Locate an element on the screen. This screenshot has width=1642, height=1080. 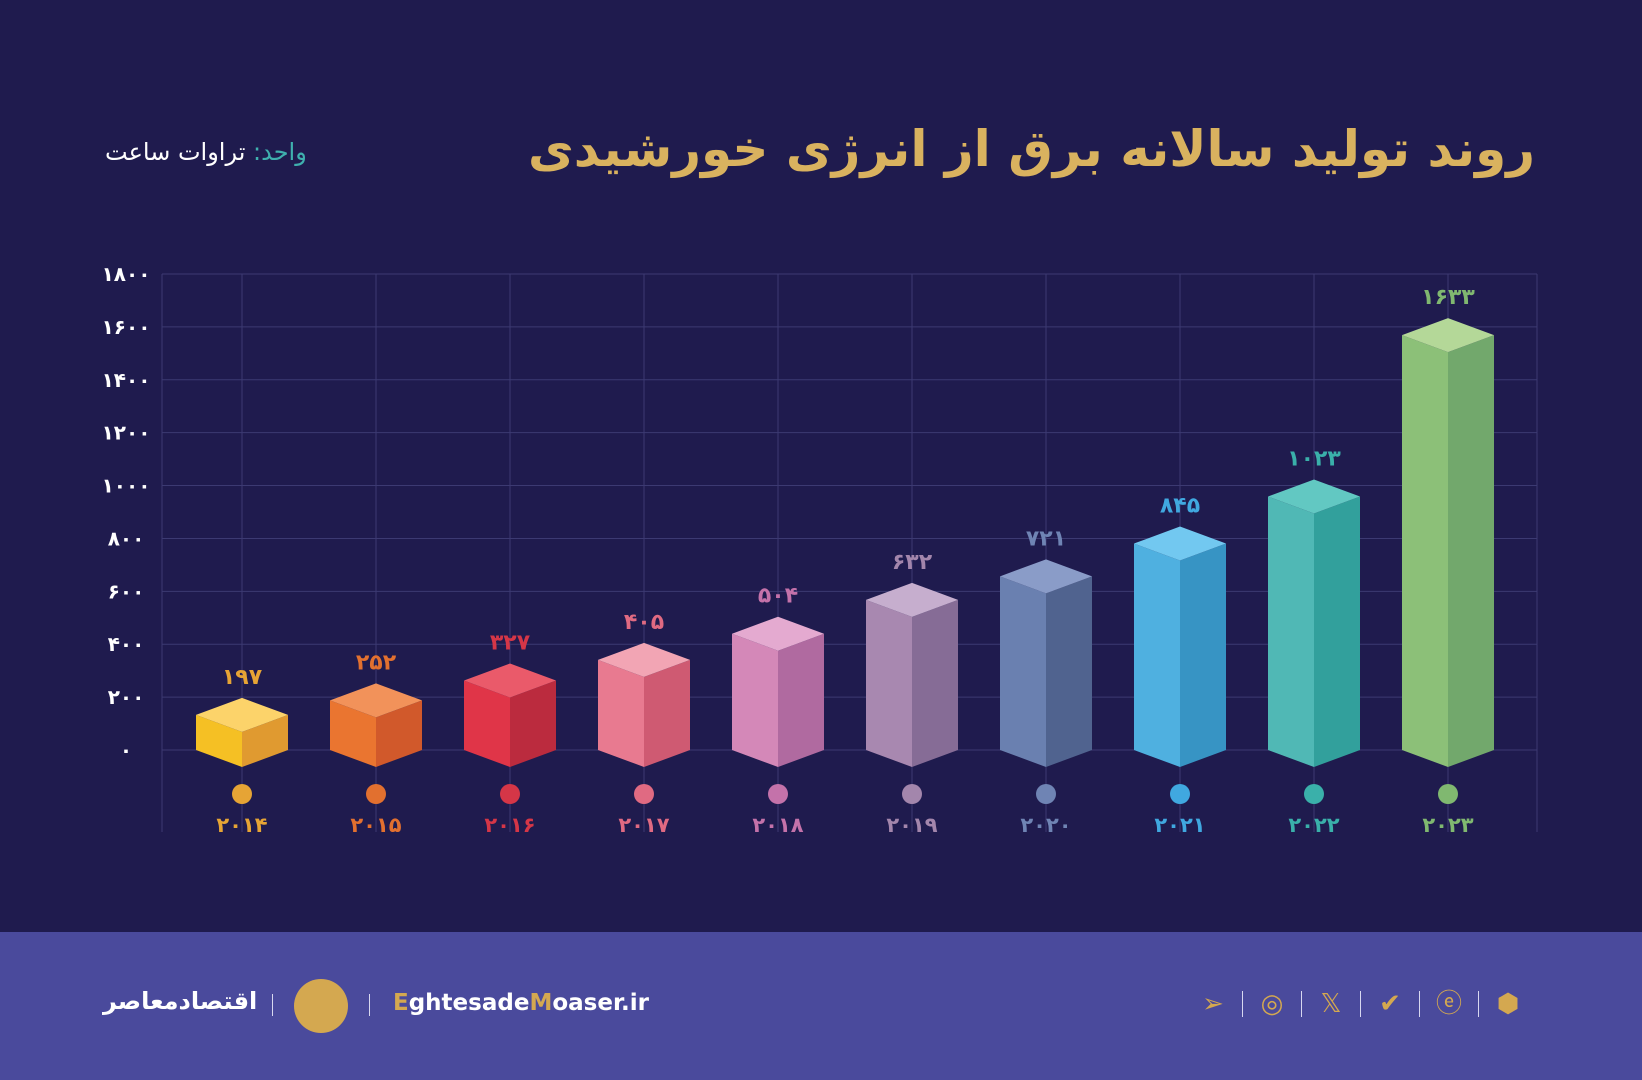
x-tick-label: ۲۰۱۵ is located at coordinates (375, 825).